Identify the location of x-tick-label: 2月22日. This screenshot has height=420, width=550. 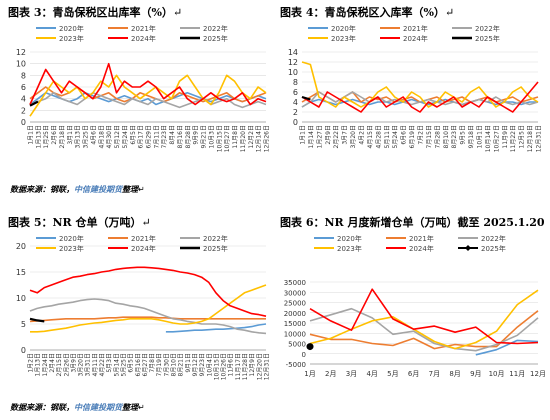
(336, 136).